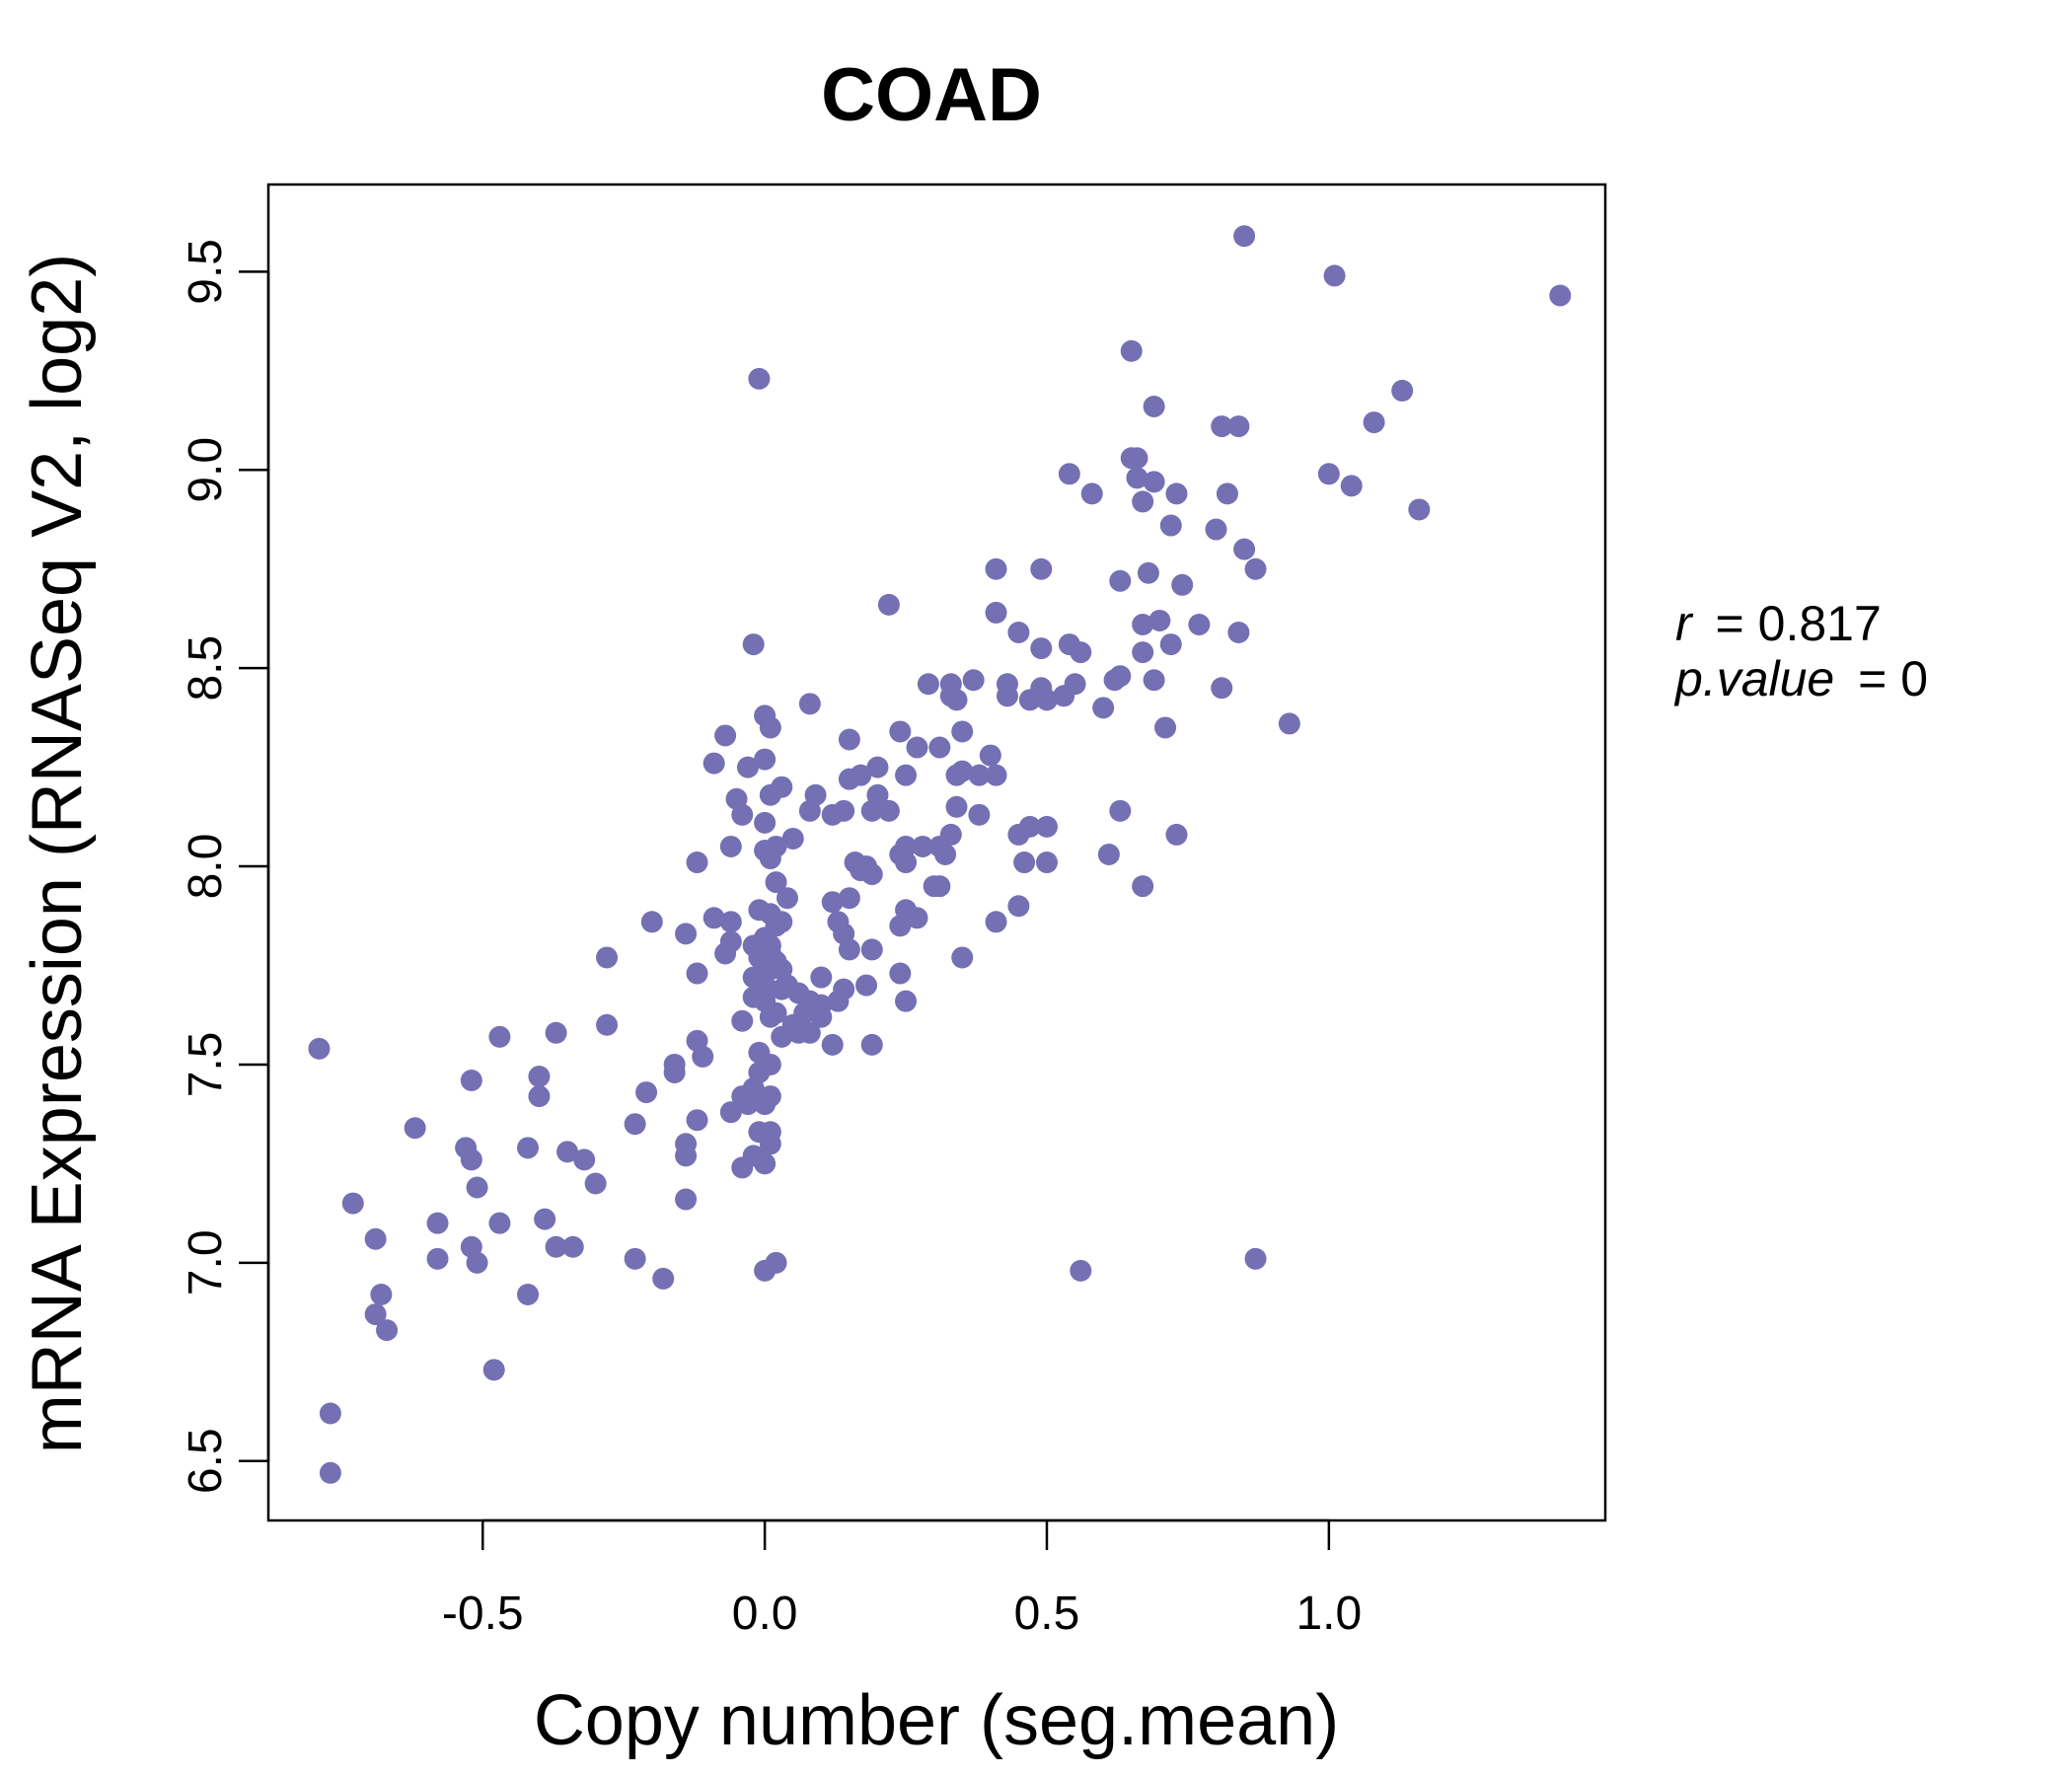 The image size is (2072, 1776). What do you see at coordinates (58, 854) in the screenshot?
I see `y-axis-title: mRNA Expression (RNASeq V2, log2)` at bounding box center [58, 854].